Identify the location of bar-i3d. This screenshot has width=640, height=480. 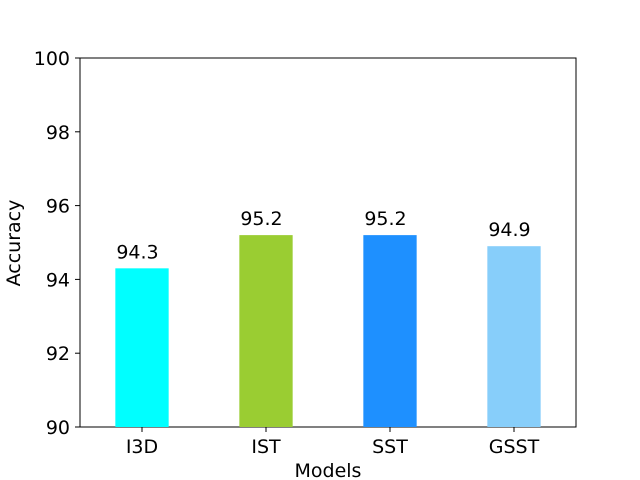
(142, 347).